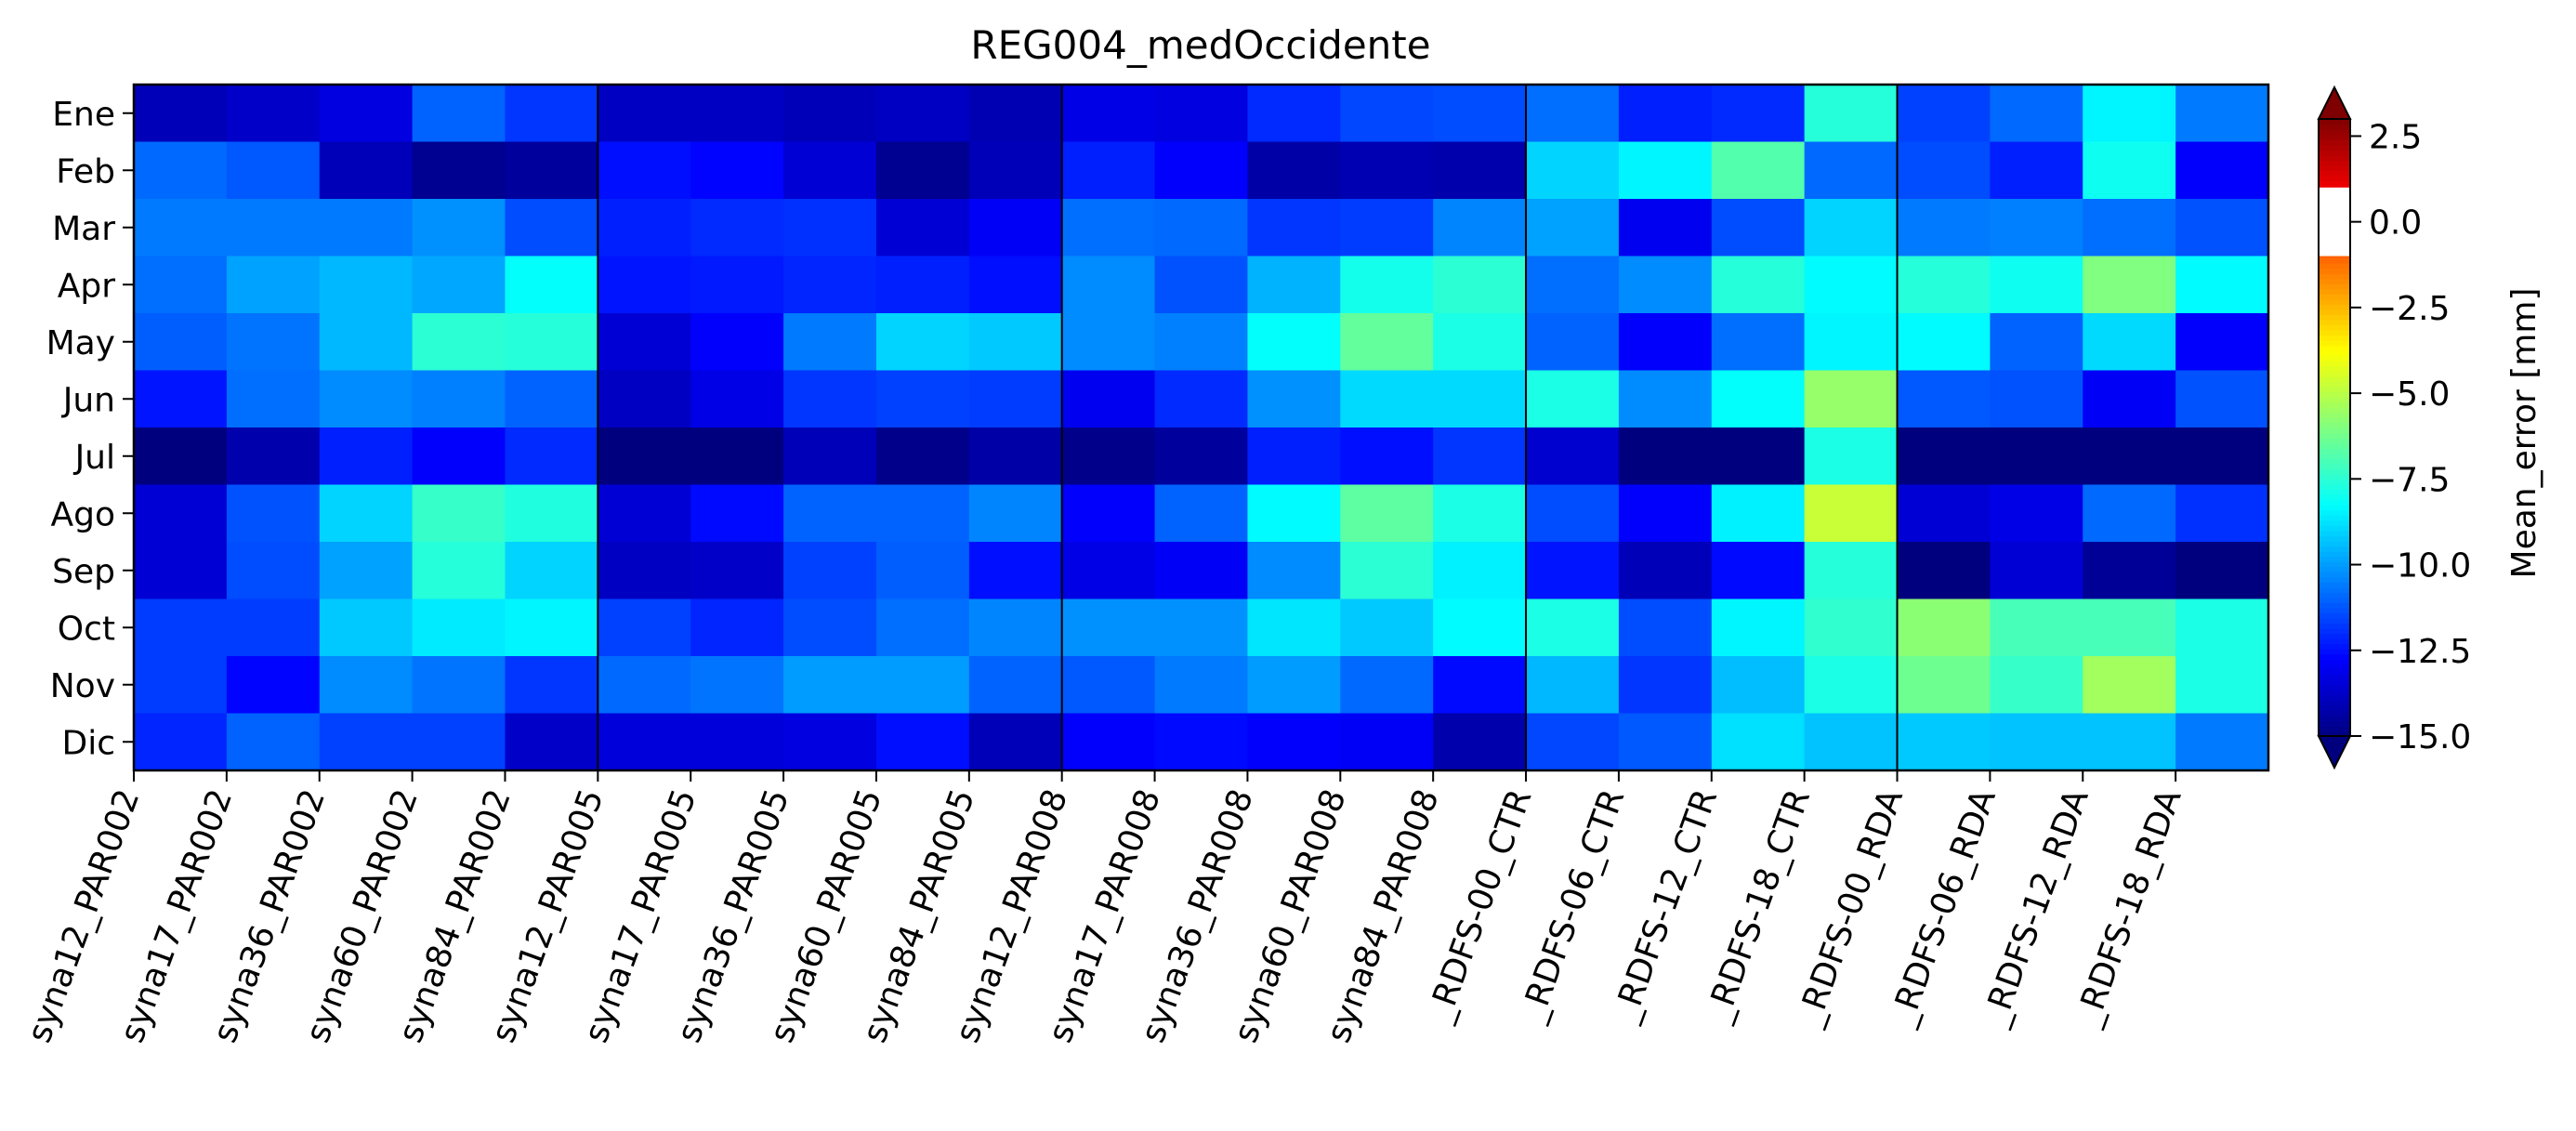 This screenshot has width=2576, height=1131. Describe the element at coordinates (83, 115) in the screenshot. I see `row-label: Ene` at that location.